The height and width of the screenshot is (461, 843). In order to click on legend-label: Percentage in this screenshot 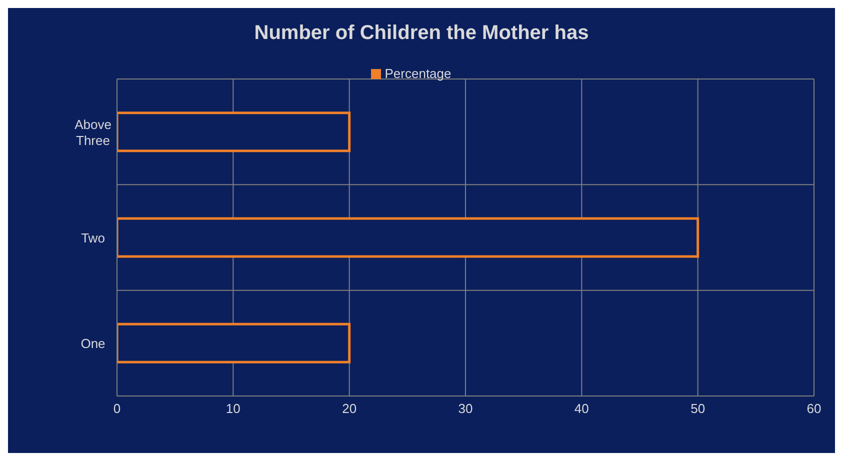, I will do `click(418, 73)`.